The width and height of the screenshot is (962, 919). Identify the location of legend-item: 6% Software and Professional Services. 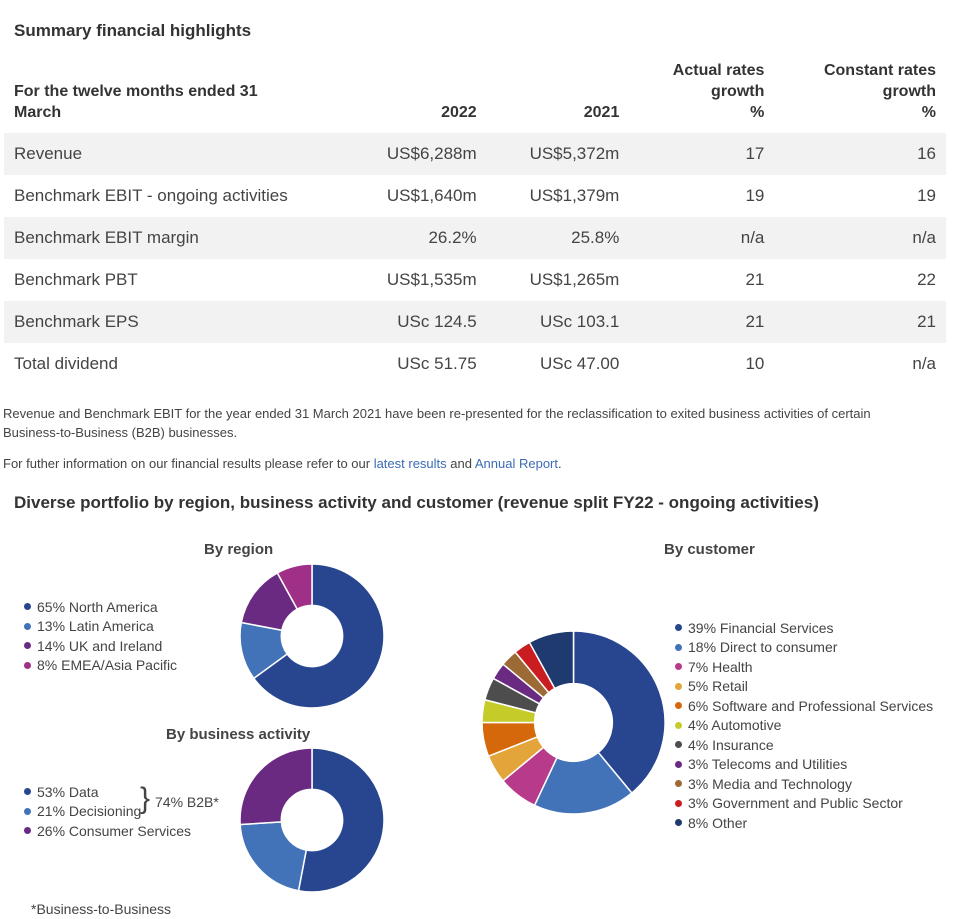
(804, 706).